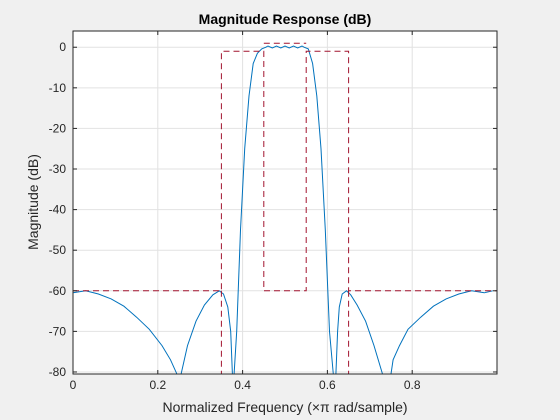 Image resolution: width=560 pixels, height=420 pixels. Describe the element at coordinates (58, 169) in the screenshot. I see `y-tick-label: -30` at that location.